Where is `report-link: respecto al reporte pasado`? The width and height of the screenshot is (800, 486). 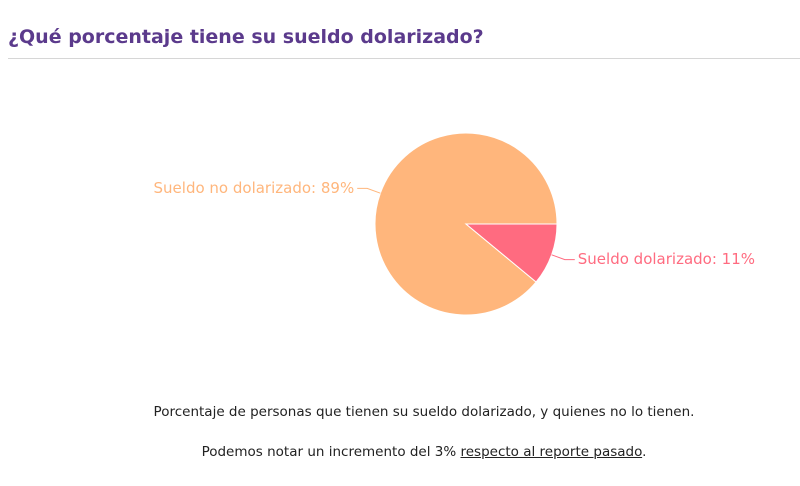 report-link: respecto al reporte pasado is located at coordinates (551, 452).